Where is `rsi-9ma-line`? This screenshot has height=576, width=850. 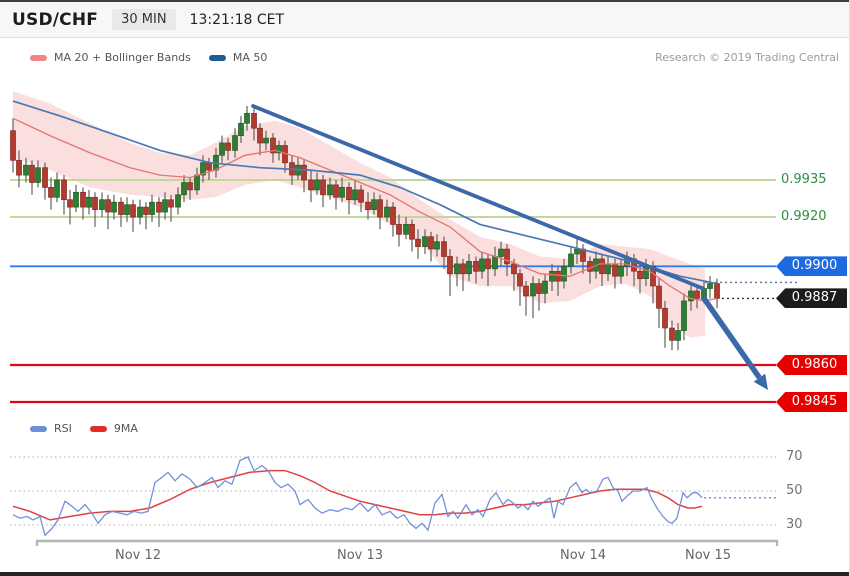 rsi-9ma-line is located at coordinates (357, 495).